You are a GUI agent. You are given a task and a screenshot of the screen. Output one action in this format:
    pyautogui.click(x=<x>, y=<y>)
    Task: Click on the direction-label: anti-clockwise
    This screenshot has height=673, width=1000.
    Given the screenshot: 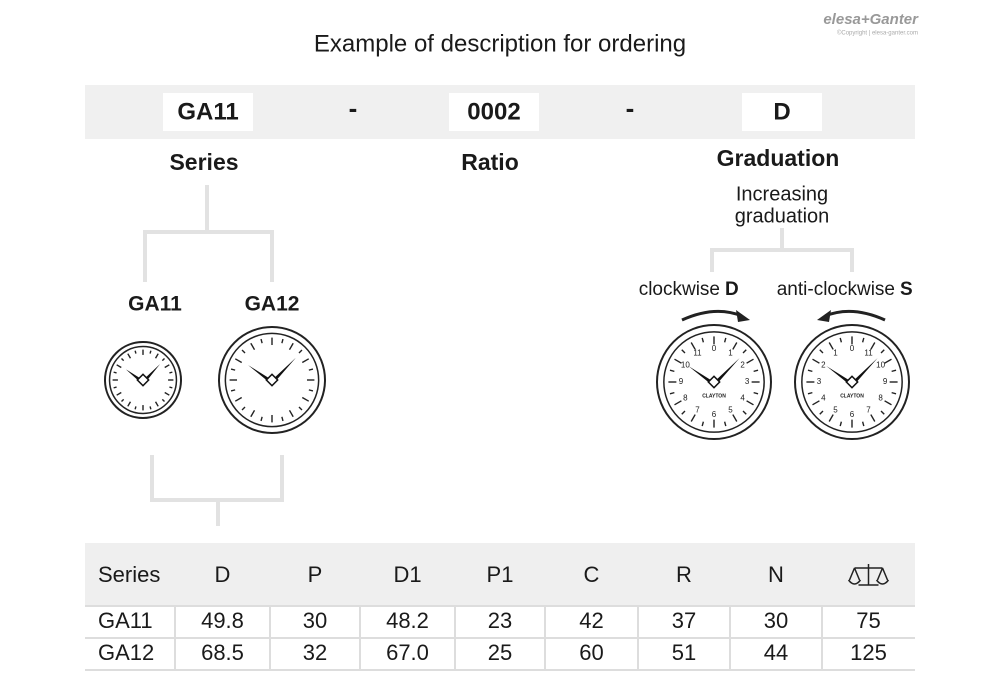 What is the action you would take?
    pyautogui.click(x=836, y=289)
    